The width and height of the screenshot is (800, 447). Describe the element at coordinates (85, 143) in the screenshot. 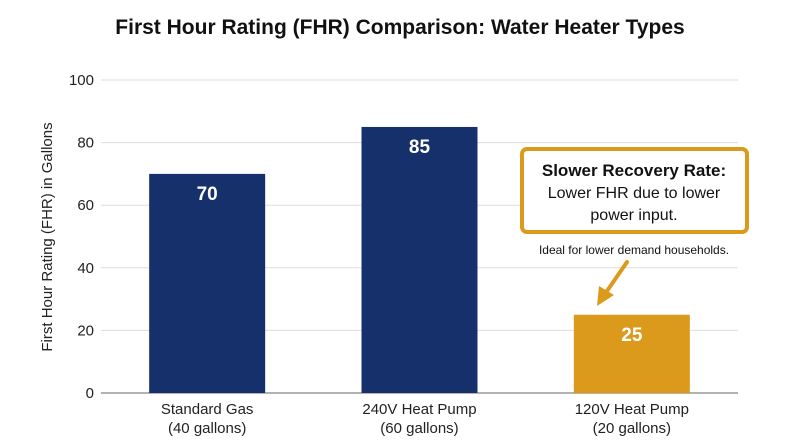

I see `y-tick-label: 80` at that location.